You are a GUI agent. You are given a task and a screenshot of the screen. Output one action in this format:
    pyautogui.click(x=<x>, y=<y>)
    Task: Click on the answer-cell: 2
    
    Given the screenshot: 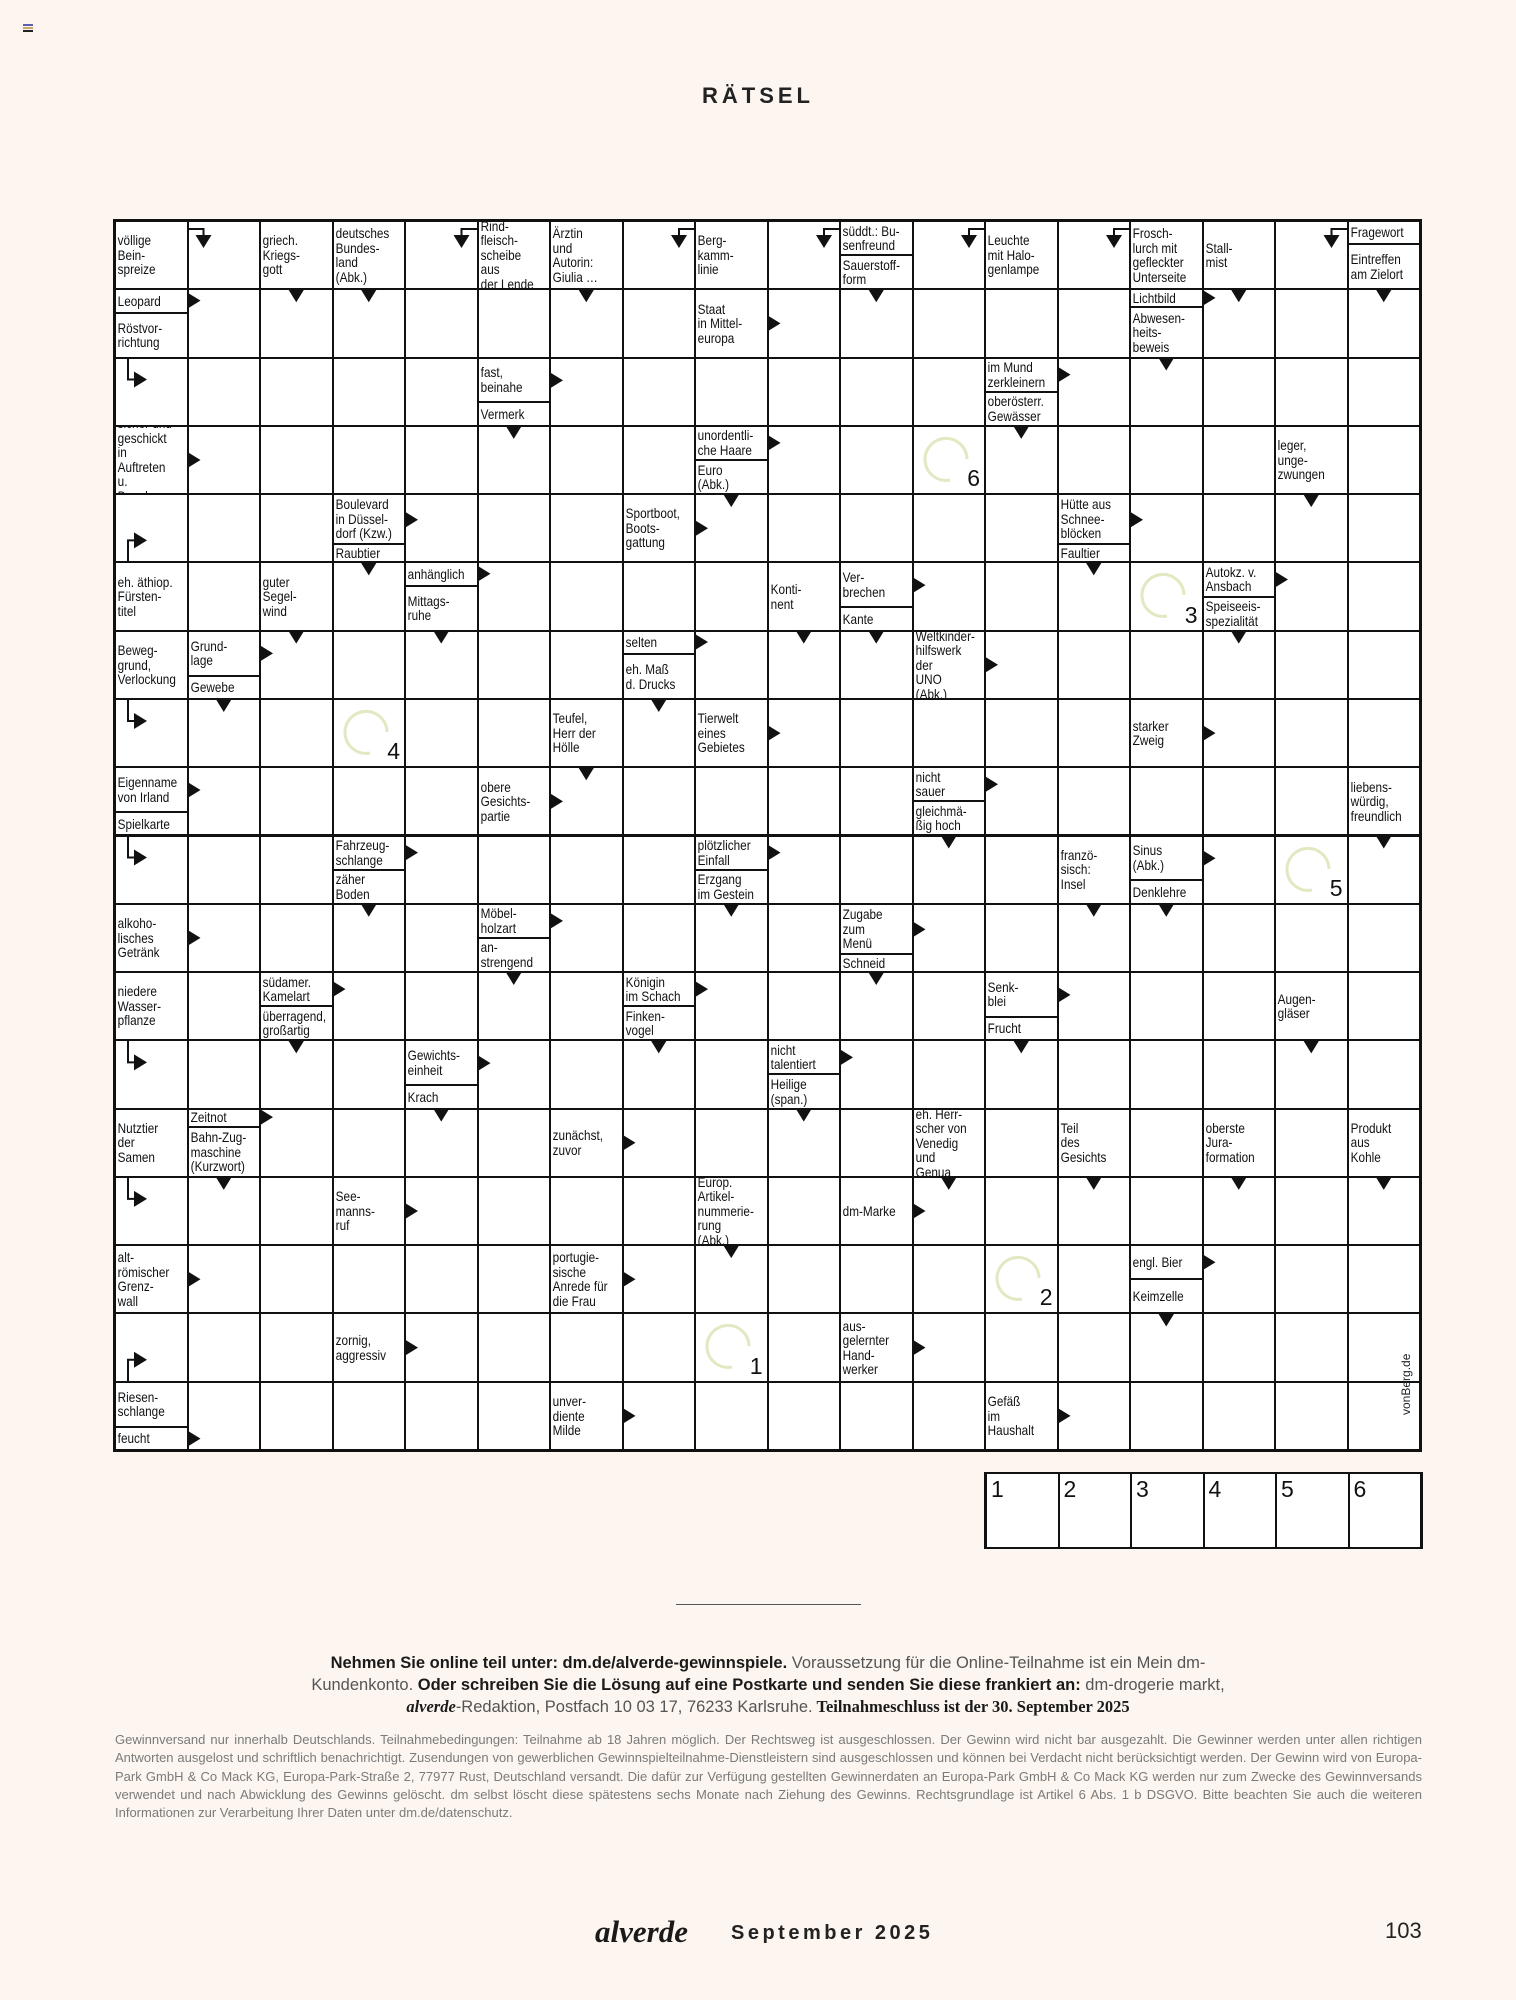 What is the action you would take?
    pyautogui.click(x=1021, y=1279)
    